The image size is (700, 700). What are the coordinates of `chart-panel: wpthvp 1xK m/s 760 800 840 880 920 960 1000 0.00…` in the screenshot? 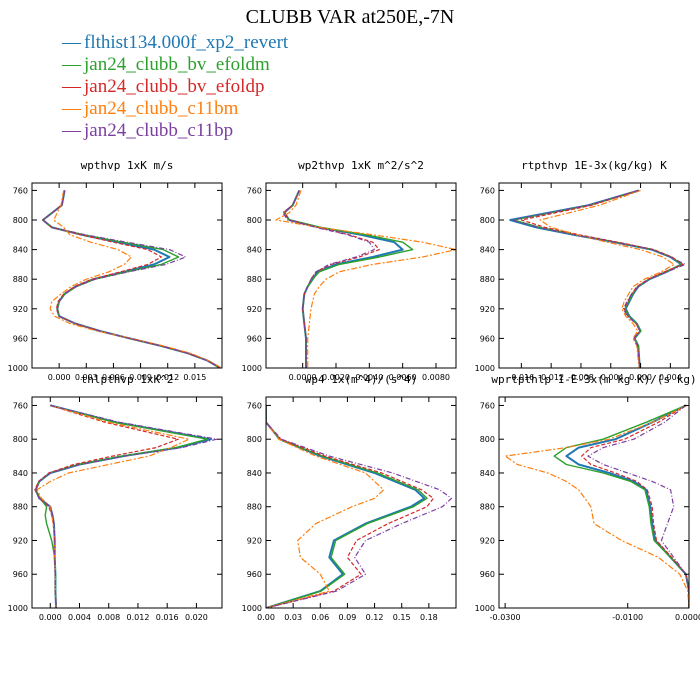 It's located at (115, 270).